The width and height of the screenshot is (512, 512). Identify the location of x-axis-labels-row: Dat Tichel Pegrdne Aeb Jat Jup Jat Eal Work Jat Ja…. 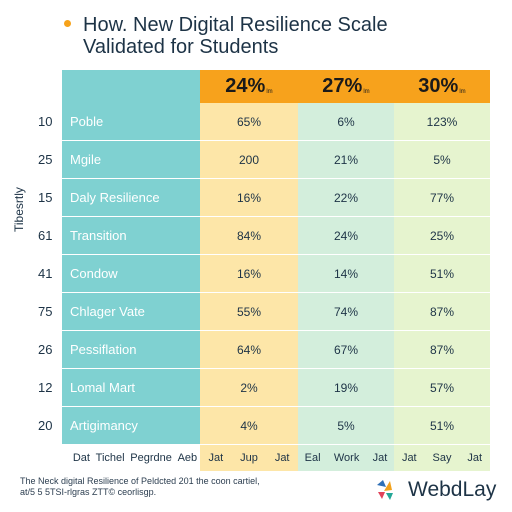
(276, 458).